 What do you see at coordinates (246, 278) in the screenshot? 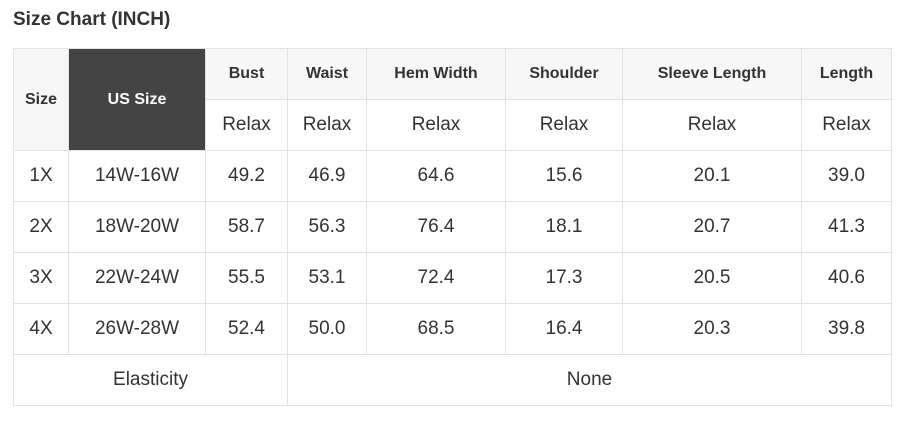
I see `table-cell: 55.5` at bounding box center [246, 278].